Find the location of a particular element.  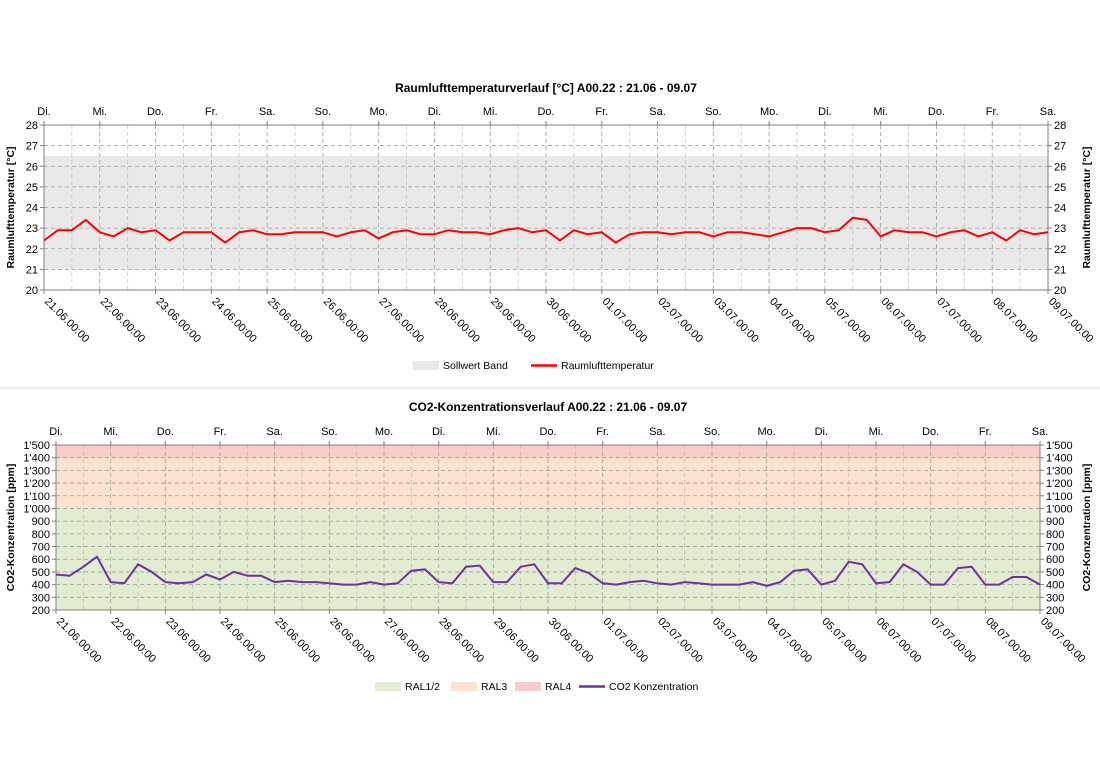

chart2-x-tick-label: 27.06.00:00 is located at coordinates (407, 641).